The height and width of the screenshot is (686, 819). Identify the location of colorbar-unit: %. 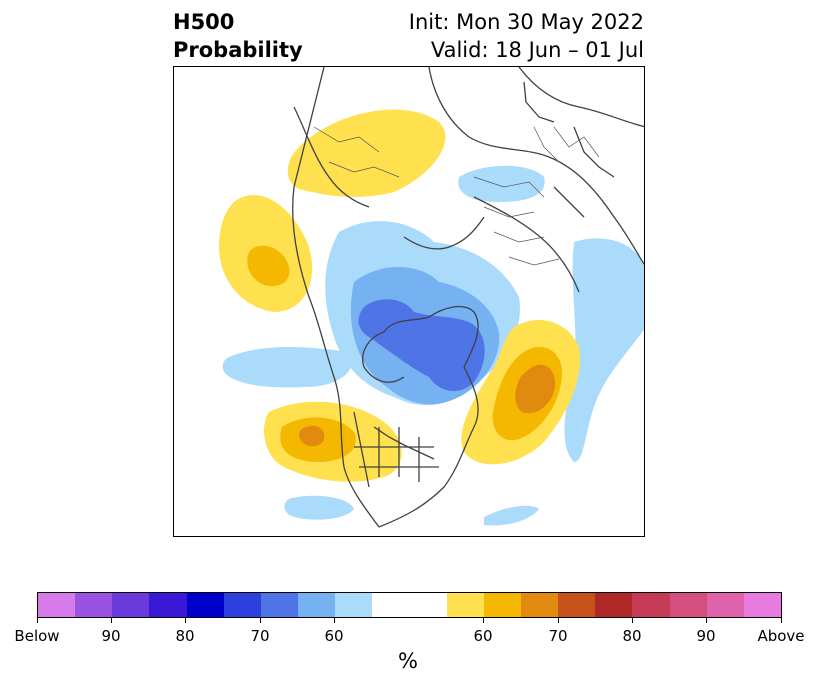
(408, 661).